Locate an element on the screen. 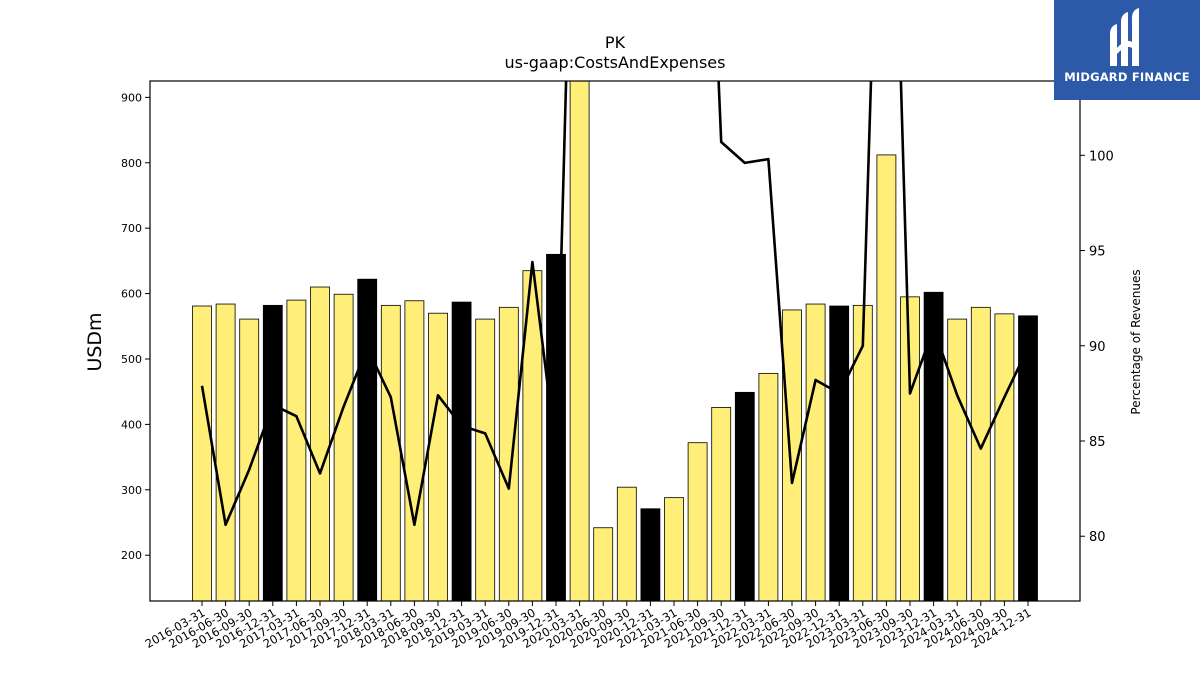  y-tick-label: 300 is located at coordinates (131, 490).